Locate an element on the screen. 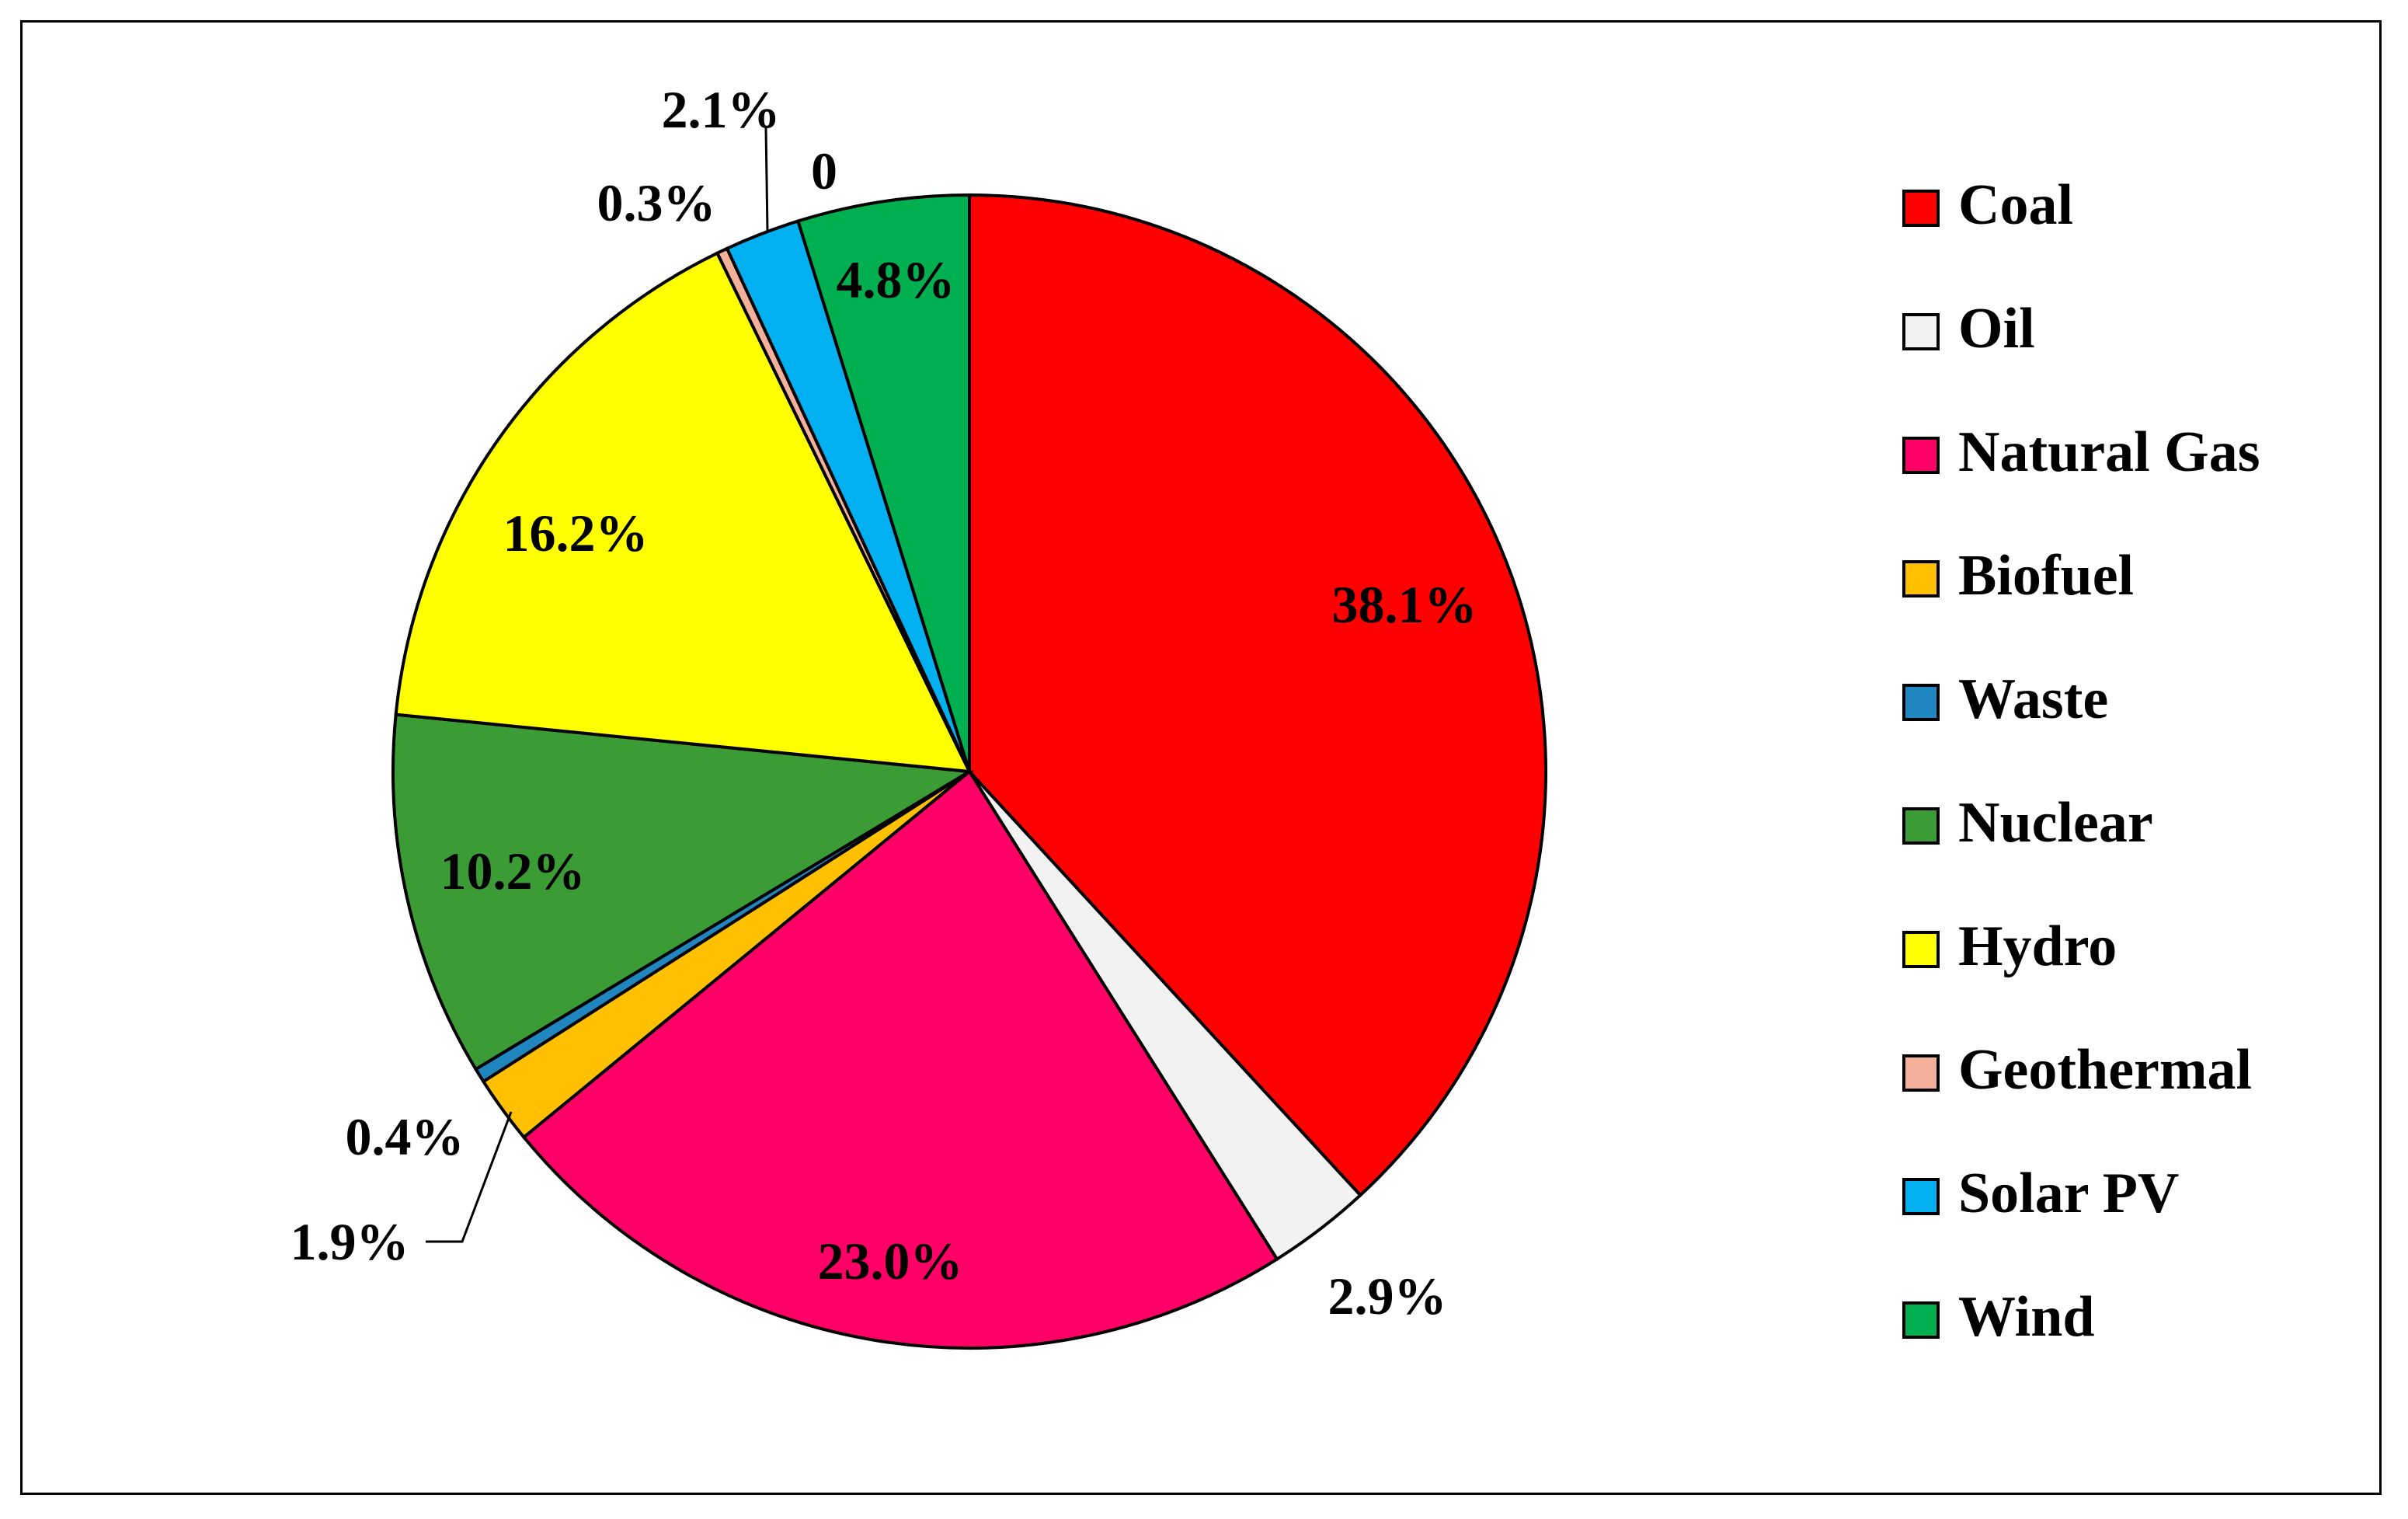  data-label-coal: 38.1% is located at coordinates (1404, 604).